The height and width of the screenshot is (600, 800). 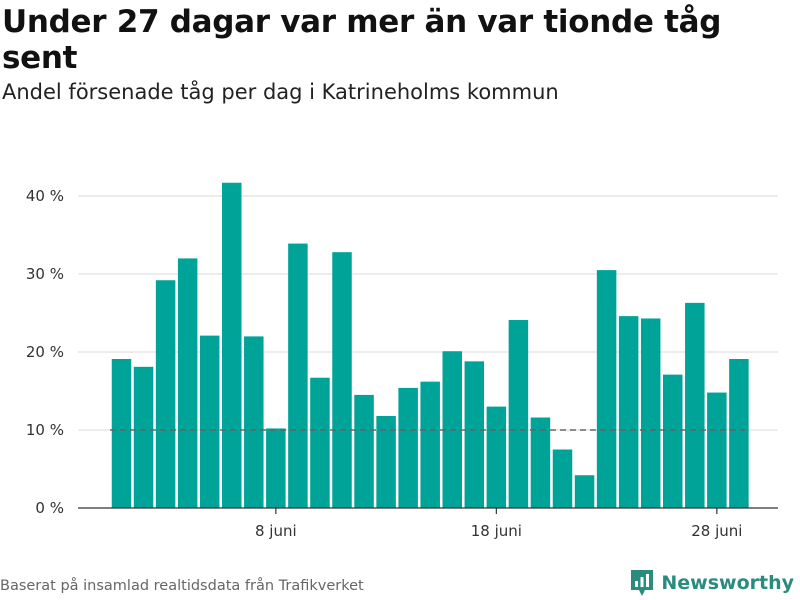 I want to click on y-tick-label: 10 %, so click(x=45, y=430).